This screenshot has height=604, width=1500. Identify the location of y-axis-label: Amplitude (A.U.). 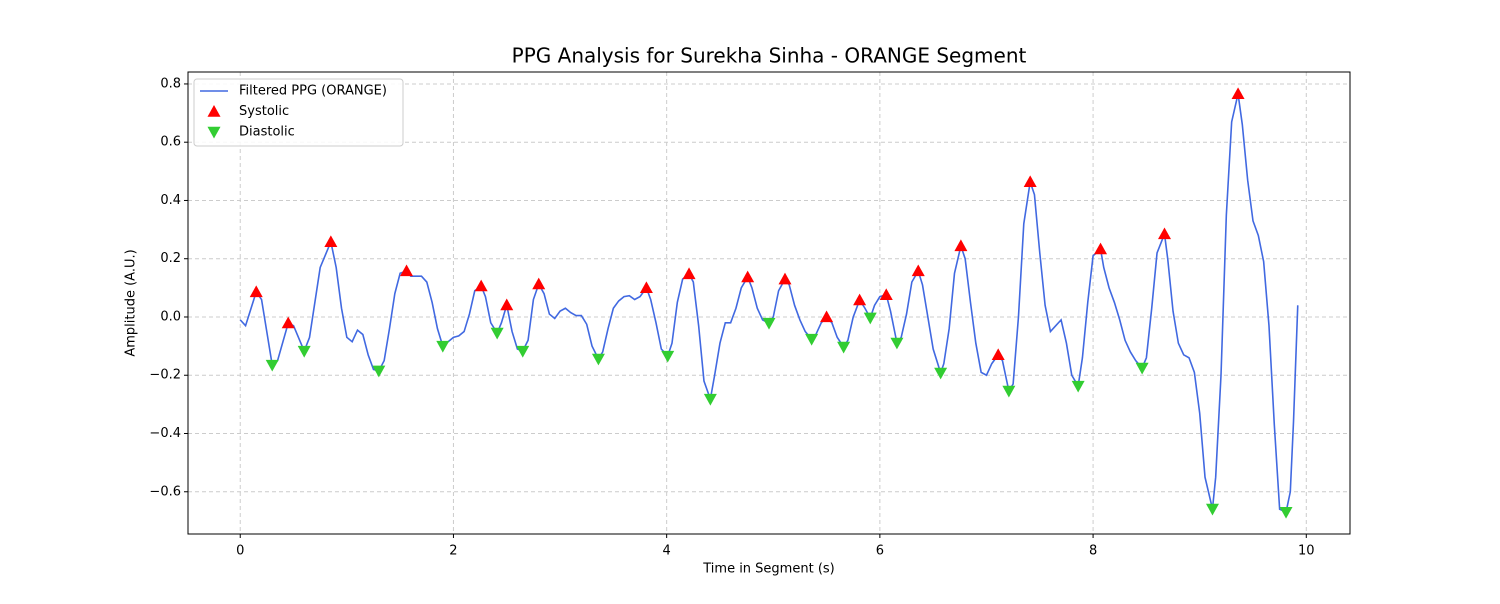
(131, 302).